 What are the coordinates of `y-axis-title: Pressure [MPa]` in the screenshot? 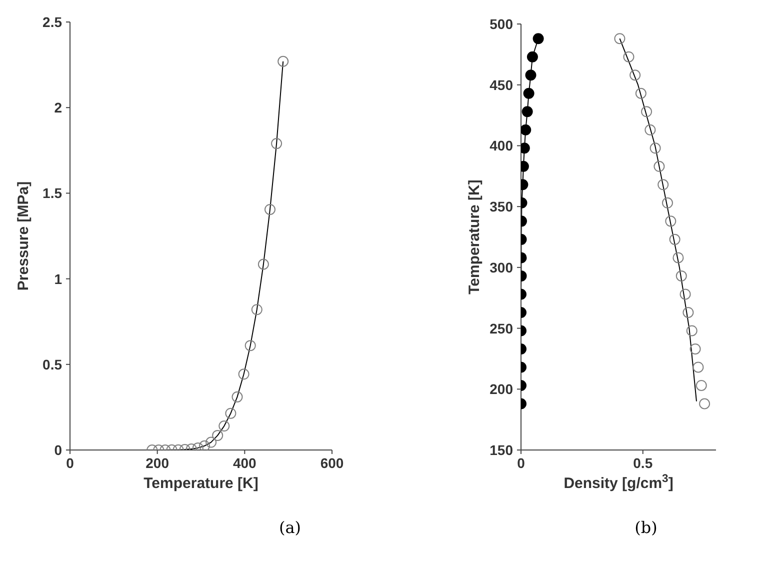 It's located at (23, 236).